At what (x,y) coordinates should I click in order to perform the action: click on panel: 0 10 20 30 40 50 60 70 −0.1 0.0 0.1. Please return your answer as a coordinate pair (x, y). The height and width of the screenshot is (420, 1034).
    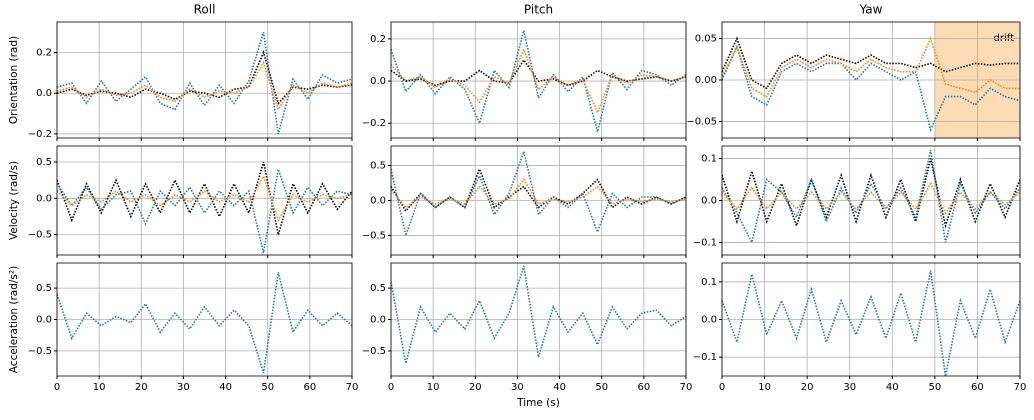
    Looking at the image, I should click on (860, 327).